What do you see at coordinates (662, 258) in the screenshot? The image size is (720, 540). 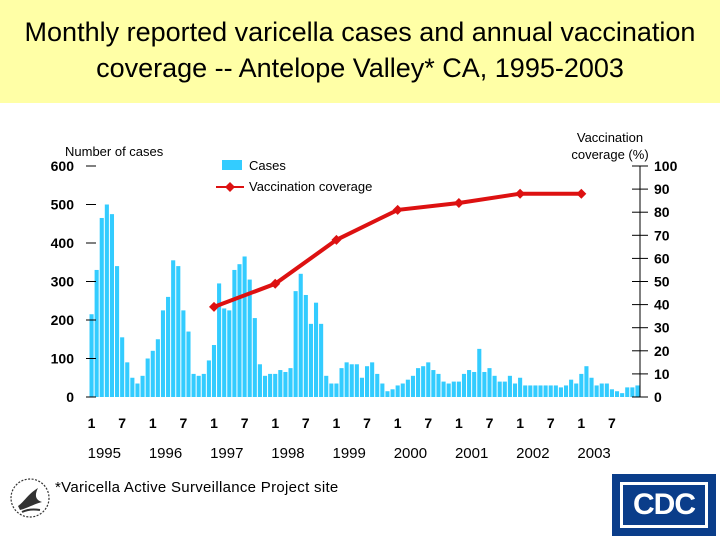 I see `right-tick-label: 60` at bounding box center [662, 258].